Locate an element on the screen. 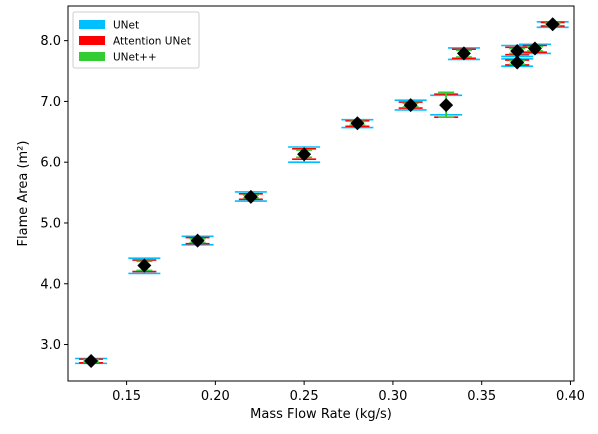 The image size is (598, 434). y-tick-label: 3.0 is located at coordinates (50, 345).